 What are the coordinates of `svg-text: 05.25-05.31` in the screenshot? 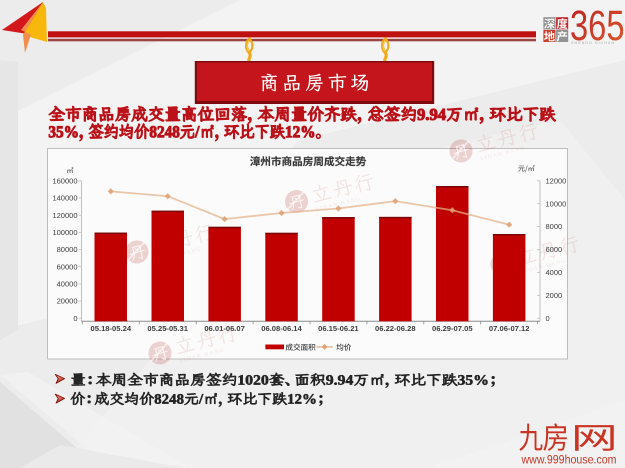 It's located at (167, 328).